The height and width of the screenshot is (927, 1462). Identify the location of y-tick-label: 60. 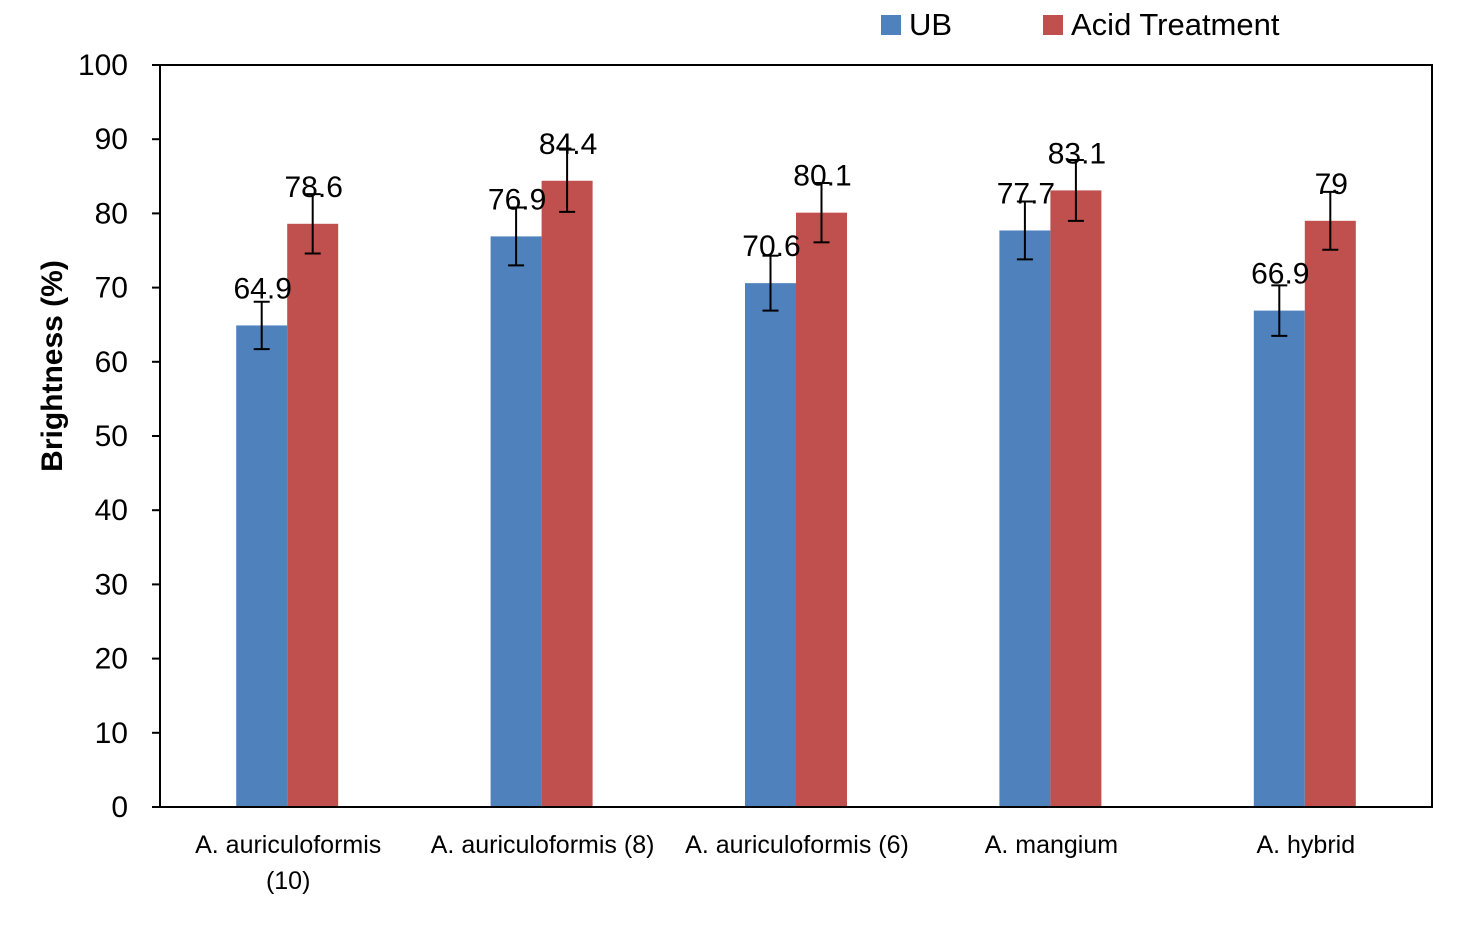
(111, 362).